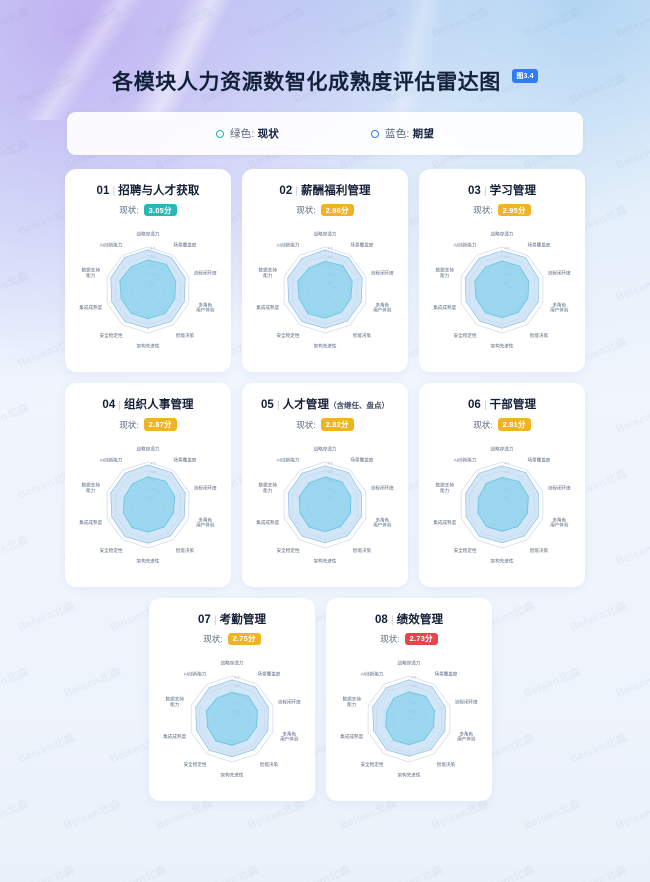 The height and width of the screenshot is (882, 650). What do you see at coordinates (409, 628) in the screenshot?
I see `card-header: 08 | 绩效管理 现状: 2.73分` at bounding box center [409, 628].